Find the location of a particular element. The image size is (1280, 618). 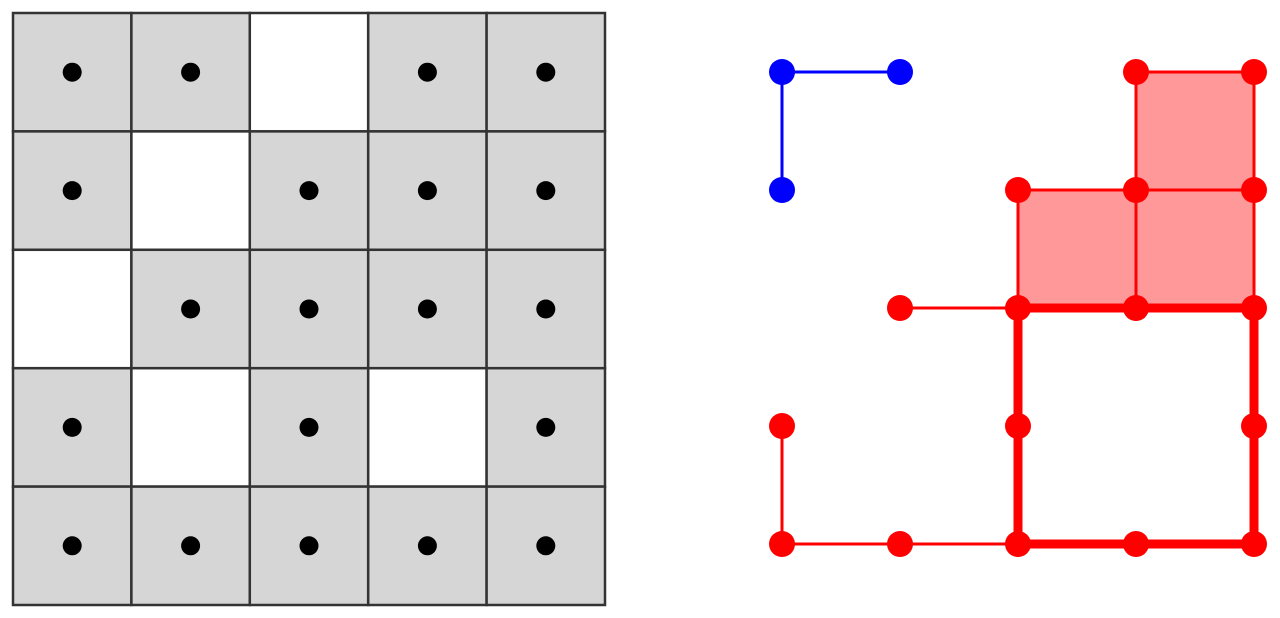

highlighted-cycle is located at coordinates (1136, 426).